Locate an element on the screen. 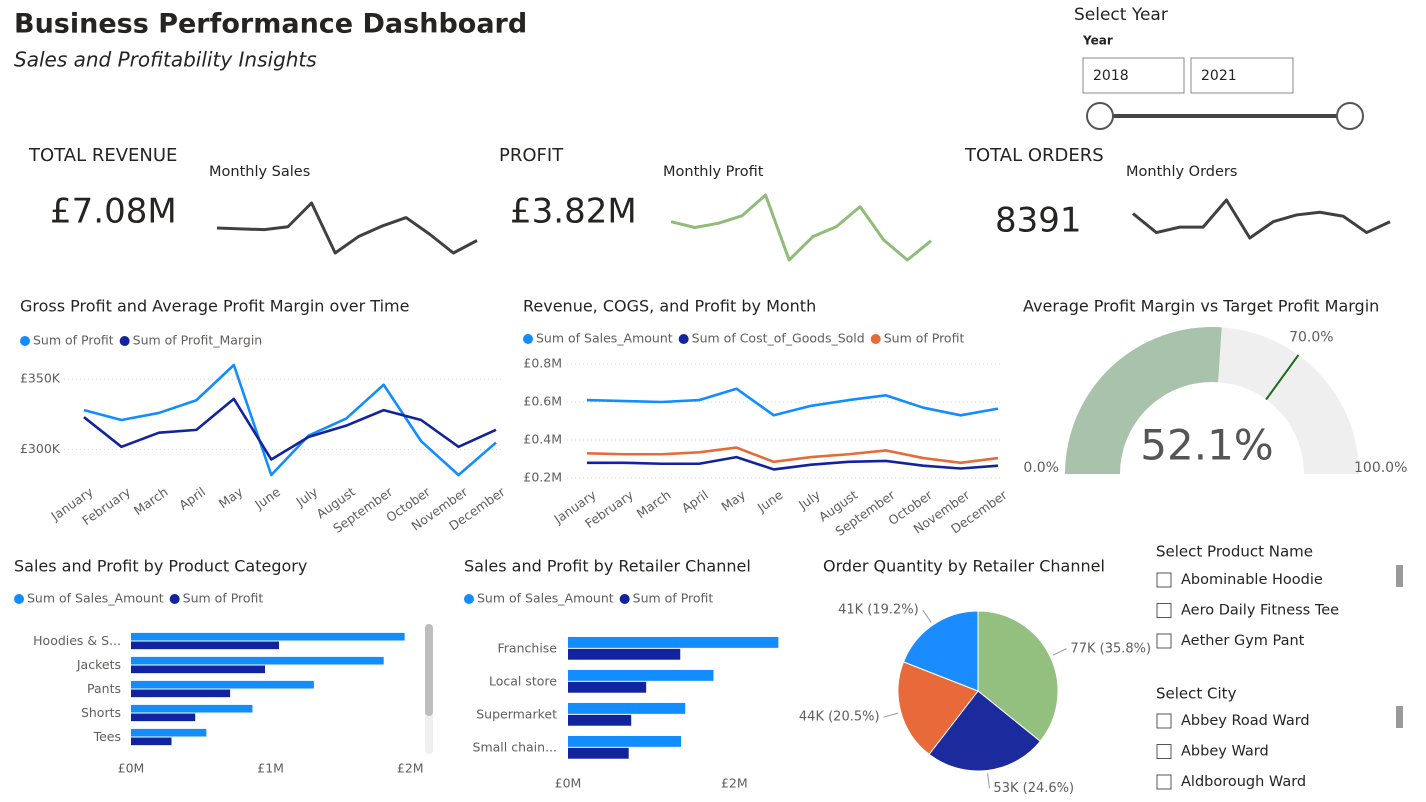  y-tick-label: Tees is located at coordinates (107, 736).